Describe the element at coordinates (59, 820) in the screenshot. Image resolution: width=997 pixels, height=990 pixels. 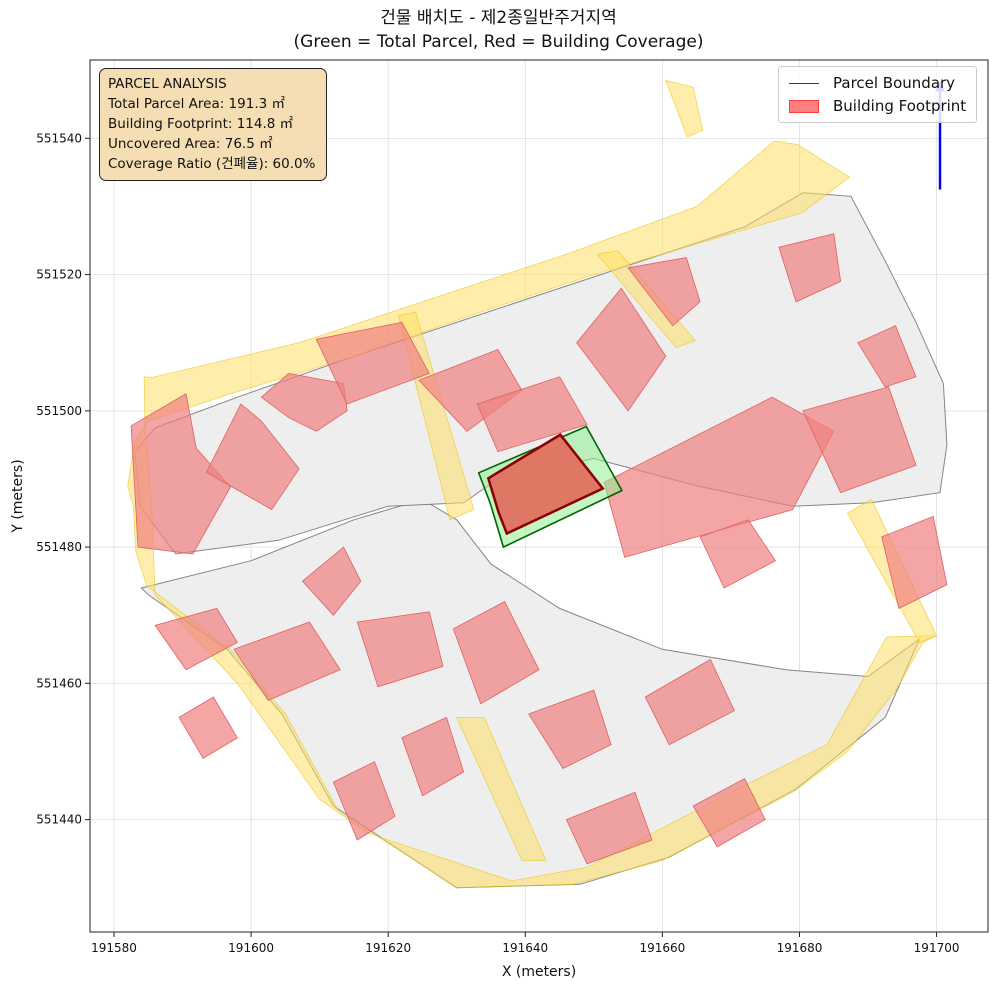
I see `y-tick-label: 551440` at that location.